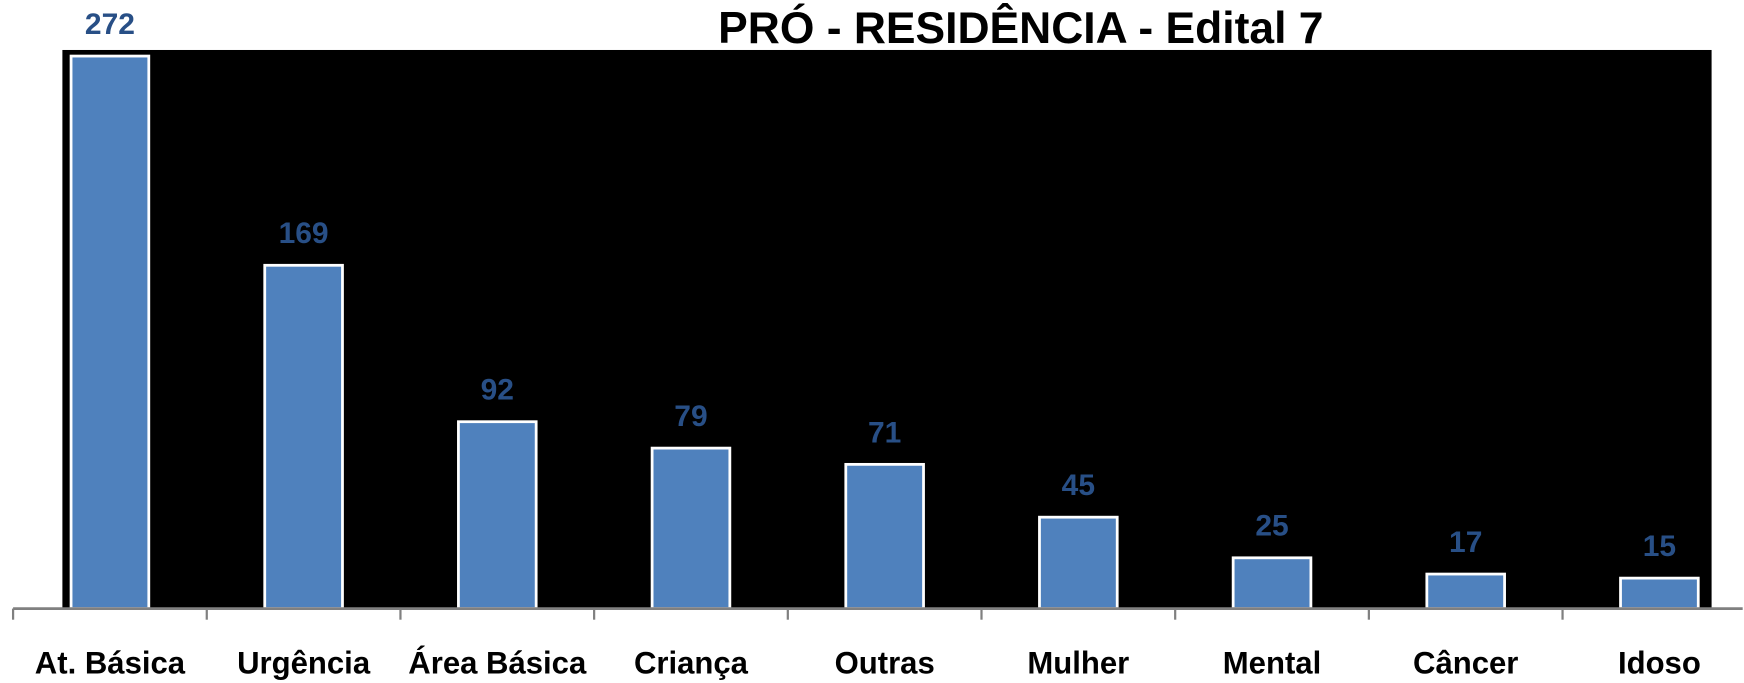 The height and width of the screenshot is (683, 1744). Describe the element at coordinates (1272, 662) in the screenshot. I see `x-tick-label: Mental` at that location.